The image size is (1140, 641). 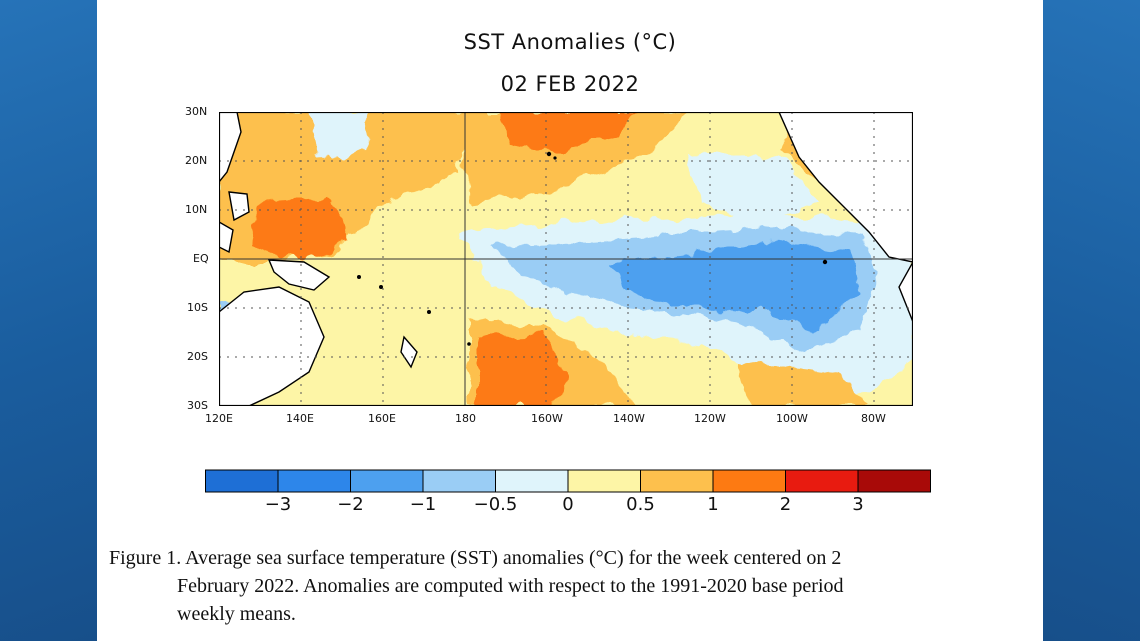 I want to click on colorbar: −3 −2 −1 −0.5 0 0.5 1 2 3, so click(x=568, y=492).